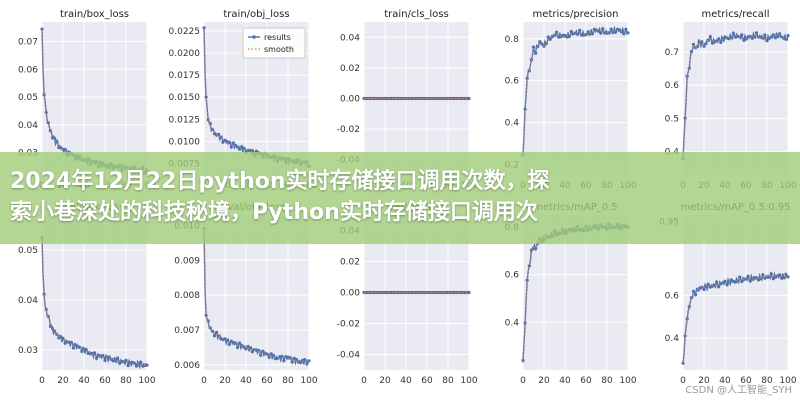 The image size is (800, 400). Describe the element at coordinates (185, 32) in the screenshot. I see `y-tick-label: 0.0225` at that location.